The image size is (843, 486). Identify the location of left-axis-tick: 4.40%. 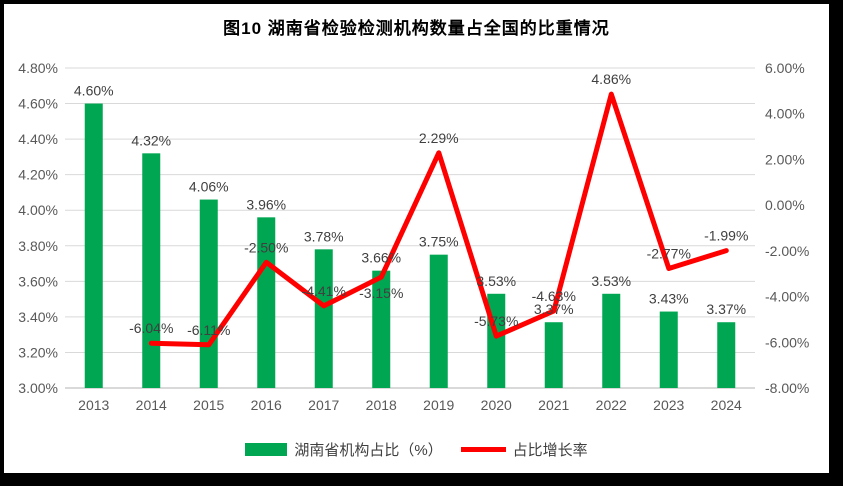
(38, 139).